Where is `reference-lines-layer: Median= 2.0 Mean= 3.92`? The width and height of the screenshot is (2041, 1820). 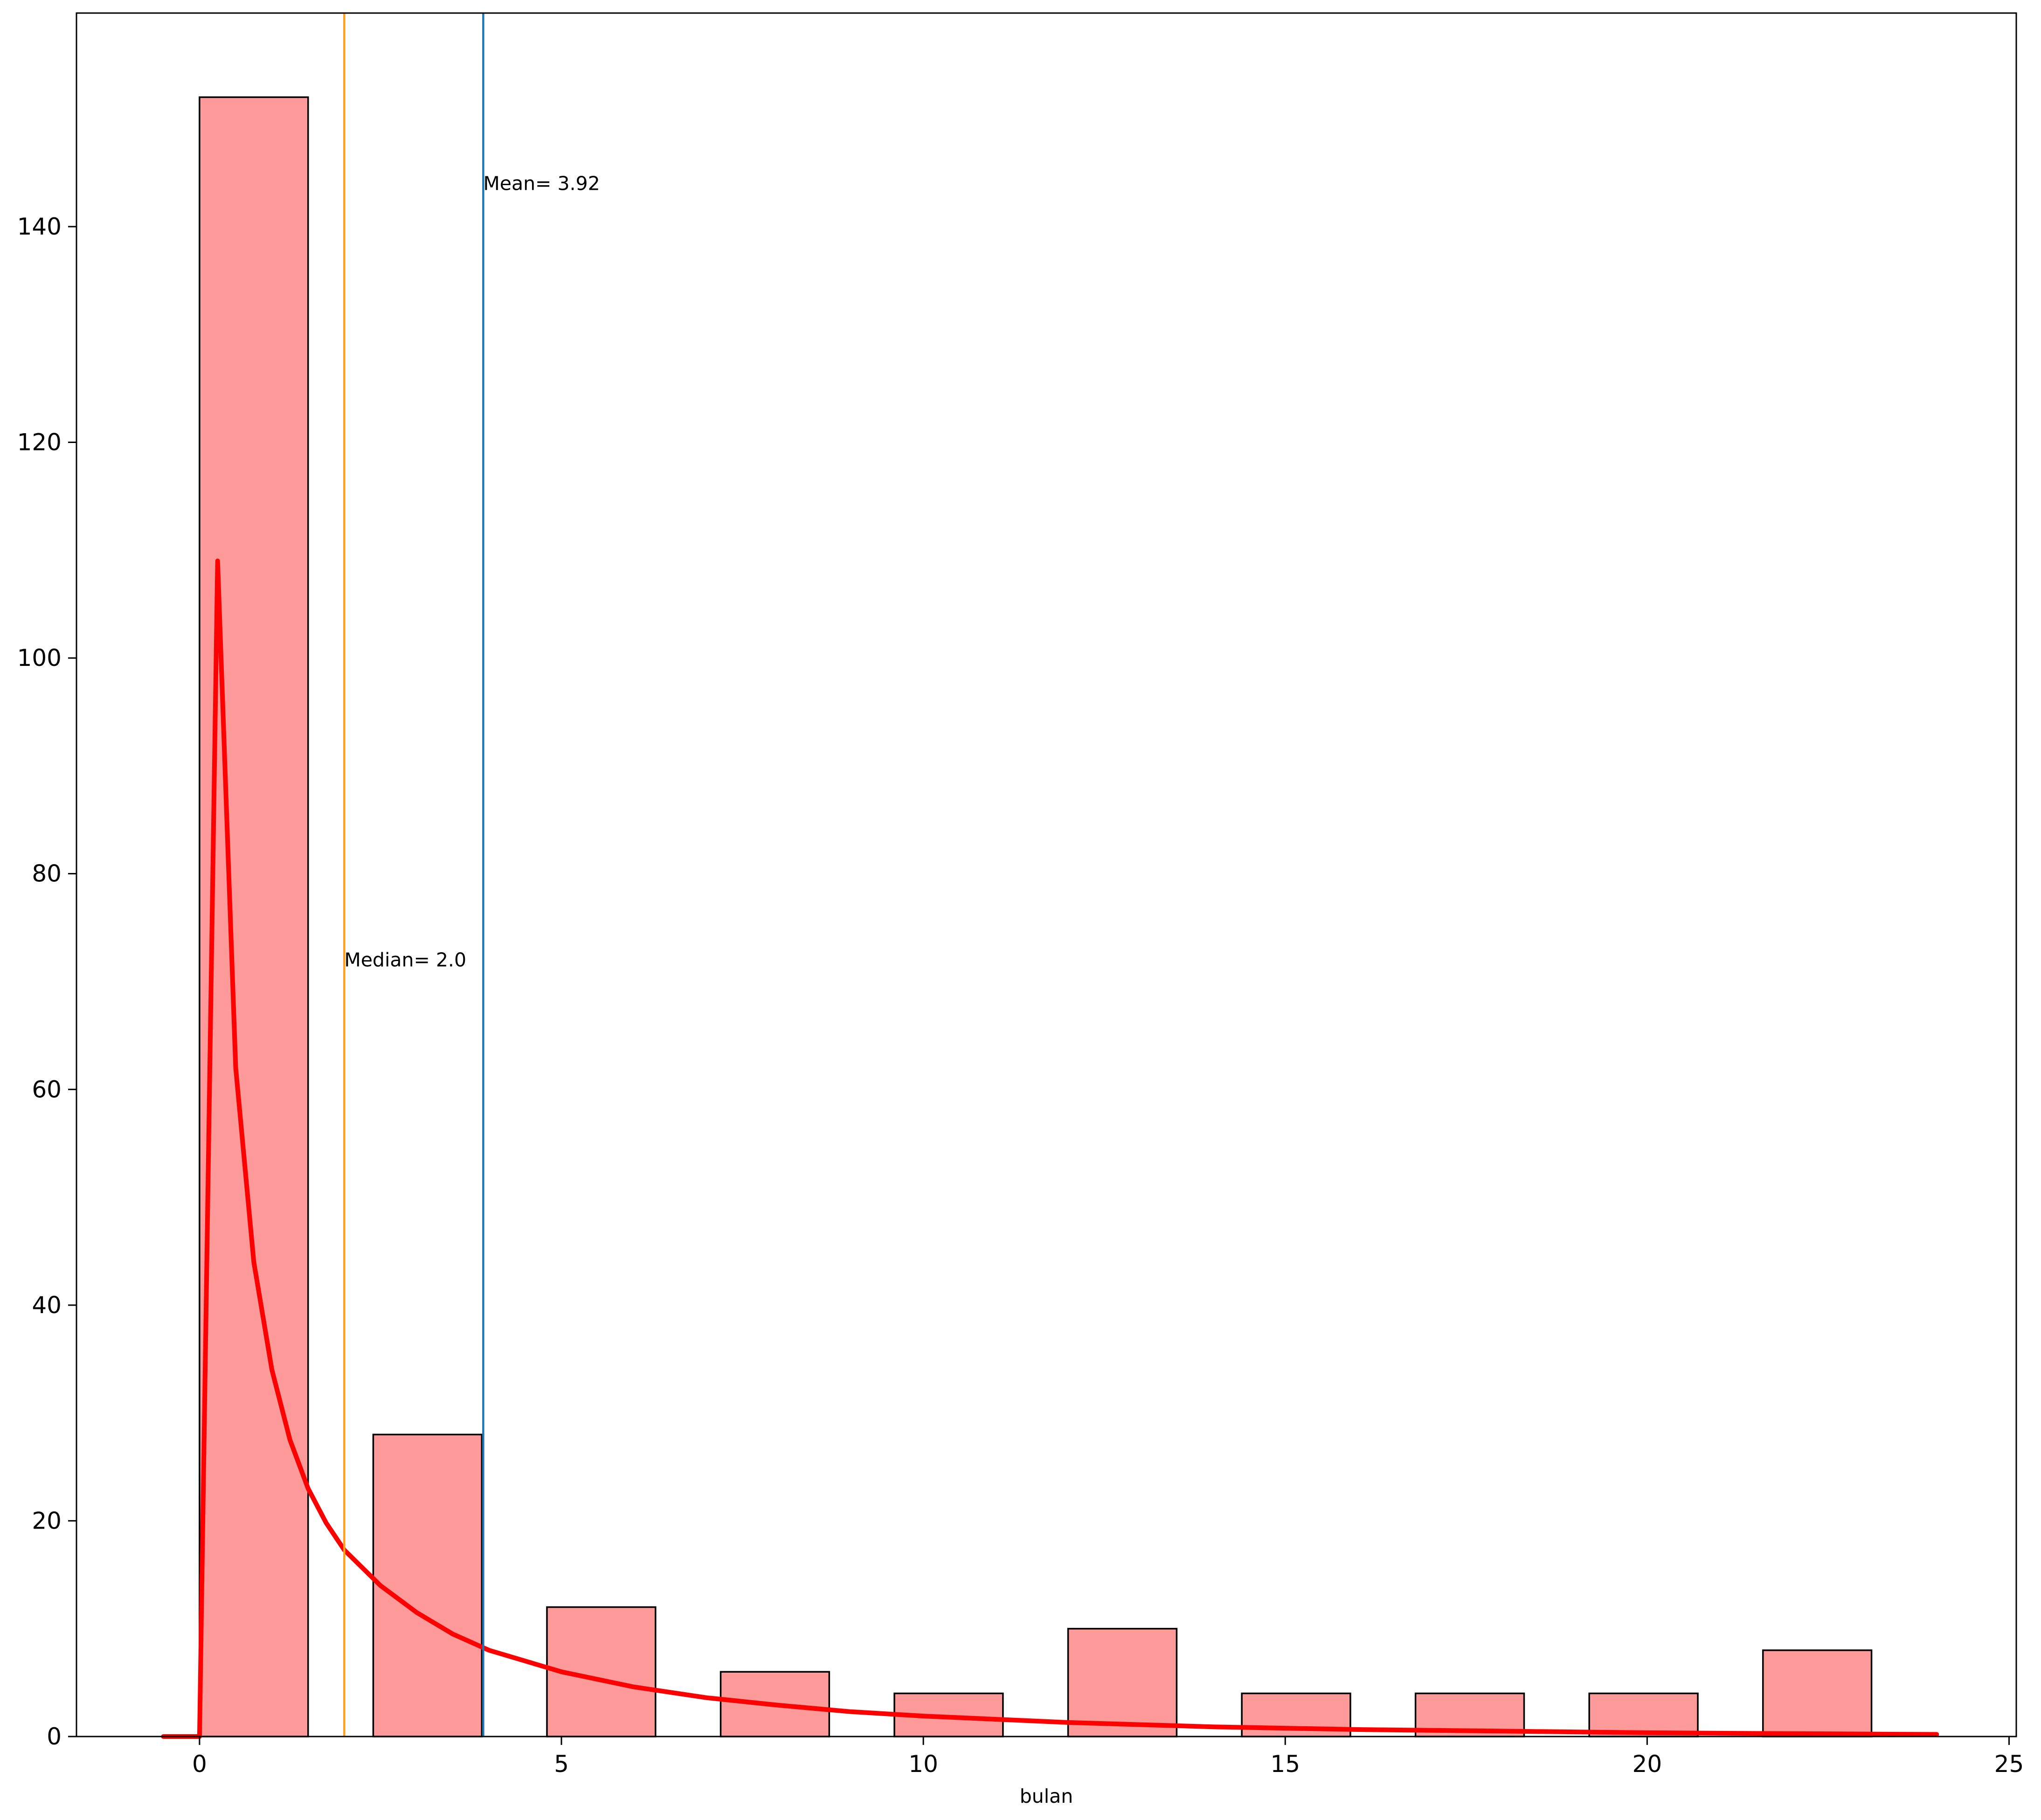
reference-lines-layer: Median= 2.0 Mean= 3.92 is located at coordinates (471, 875).